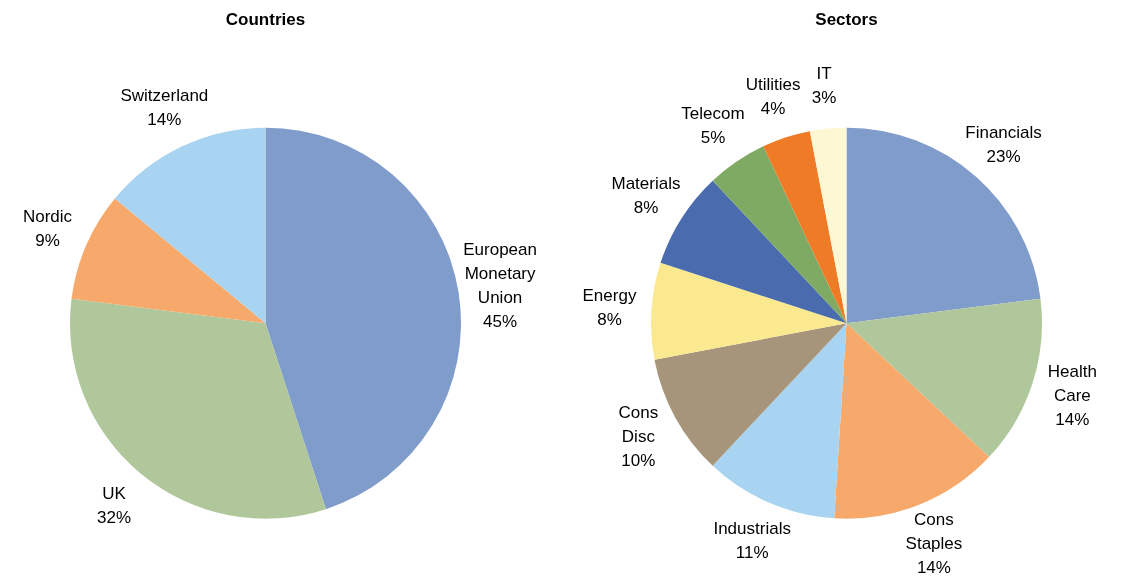  What do you see at coordinates (773, 85) in the screenshot?
I see `slice-label: Utilities` at bounding box center [773, 85].